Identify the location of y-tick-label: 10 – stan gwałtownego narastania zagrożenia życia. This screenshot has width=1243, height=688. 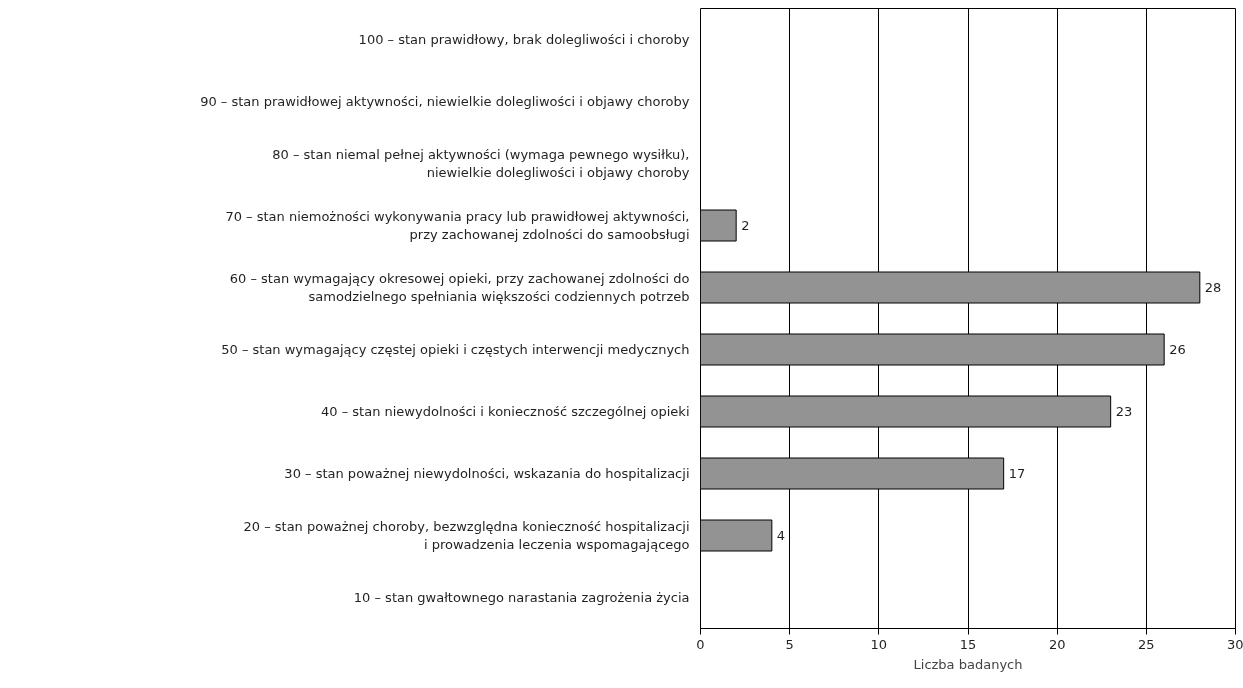
(521, 597).